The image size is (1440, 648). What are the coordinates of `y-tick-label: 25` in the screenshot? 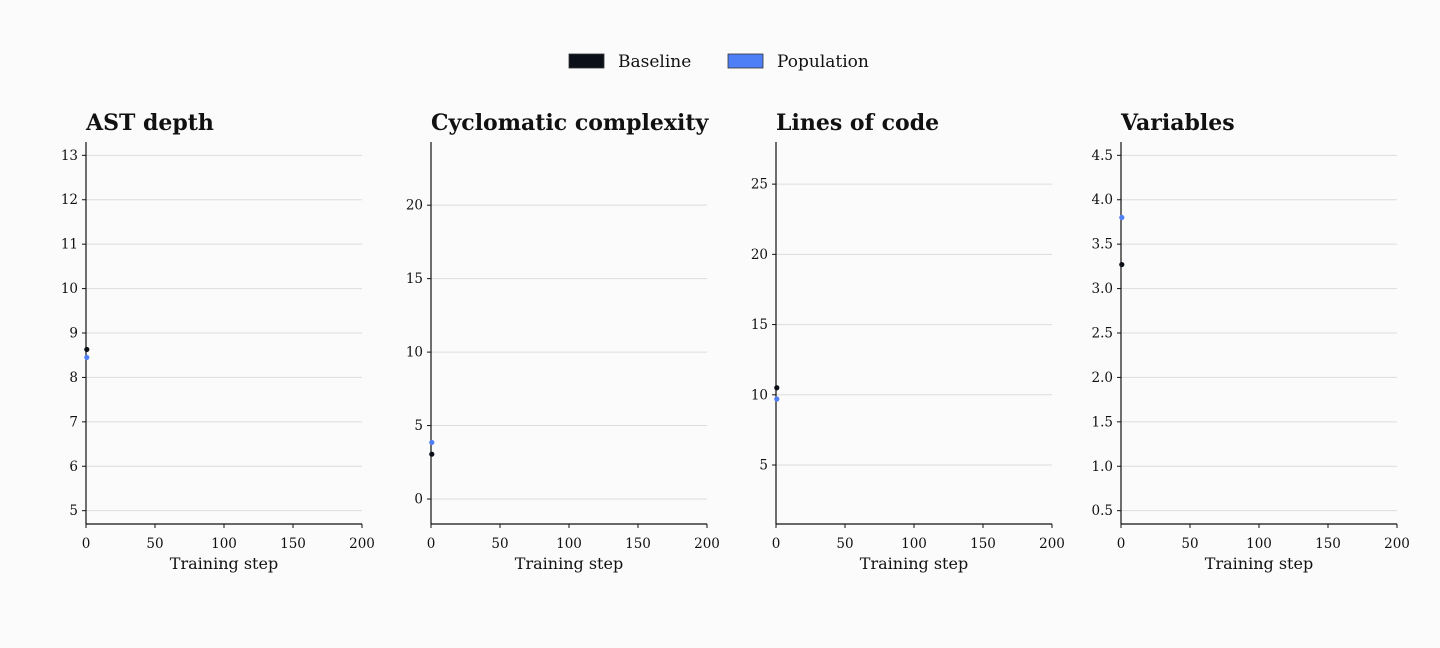 It's located at (759, 185).